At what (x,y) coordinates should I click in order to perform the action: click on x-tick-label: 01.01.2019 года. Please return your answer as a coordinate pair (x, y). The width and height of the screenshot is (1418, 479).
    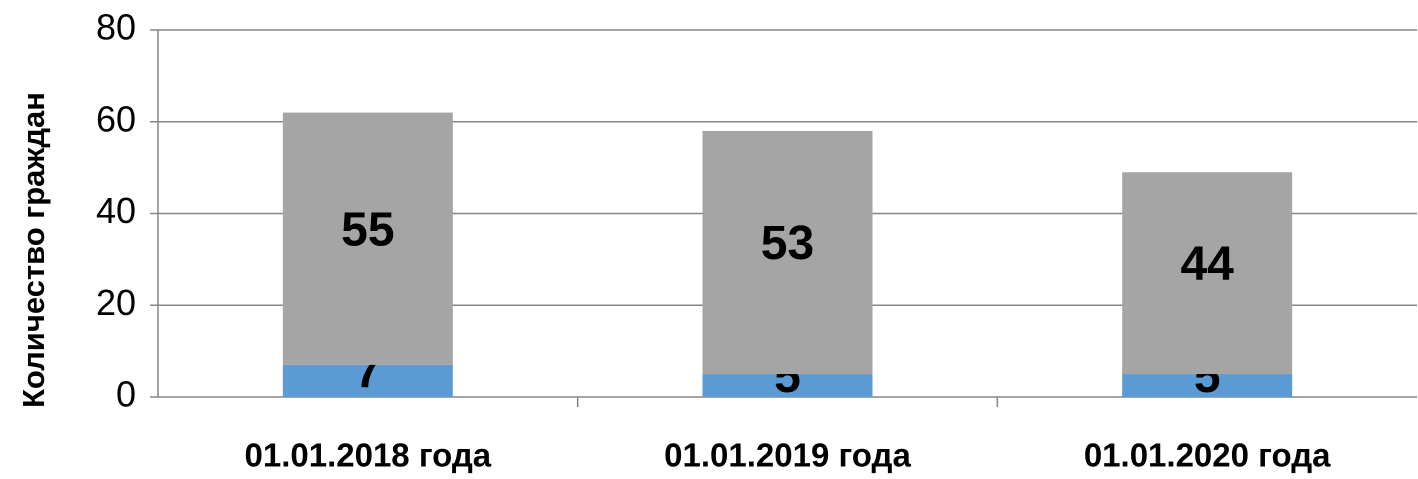
    Looking at the image, I should click on (787, 455).